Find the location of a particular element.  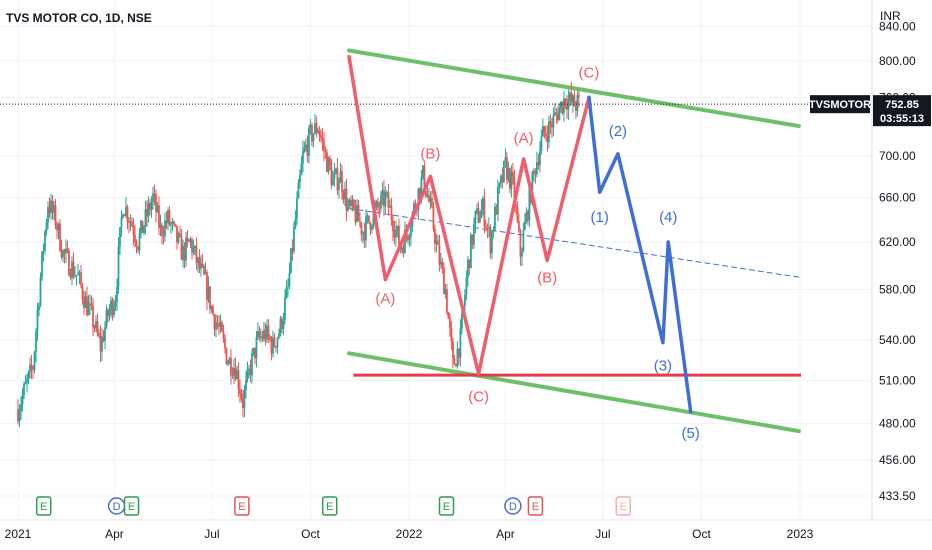

wave-label: (3) is located at coordinates (663, 366).